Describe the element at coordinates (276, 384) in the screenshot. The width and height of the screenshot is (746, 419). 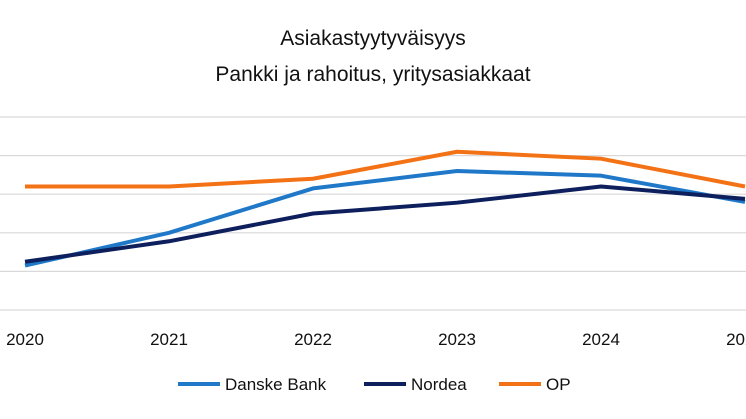
I see `legend-label: Danske Bank` at that location.